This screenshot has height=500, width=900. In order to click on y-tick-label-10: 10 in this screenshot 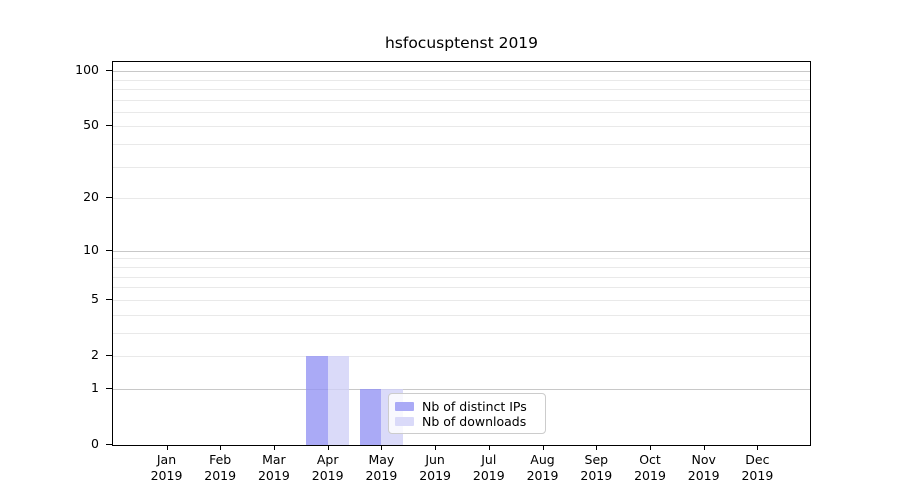, I will do `click(91, 249)`.